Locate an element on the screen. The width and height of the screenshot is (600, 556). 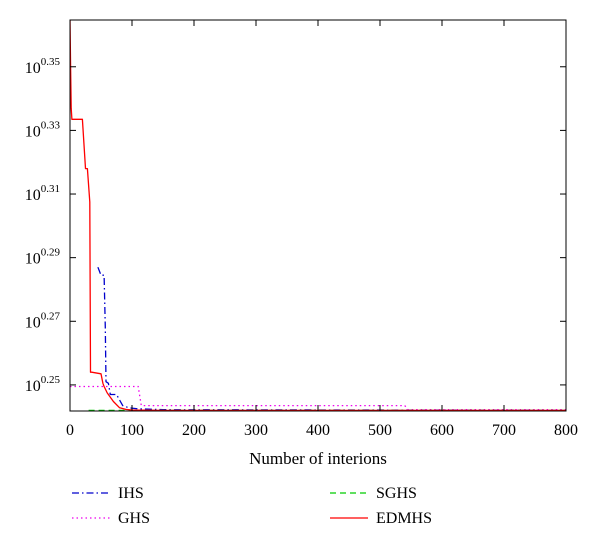
x-tick-label: 200 is located at coordinates (194, 430).